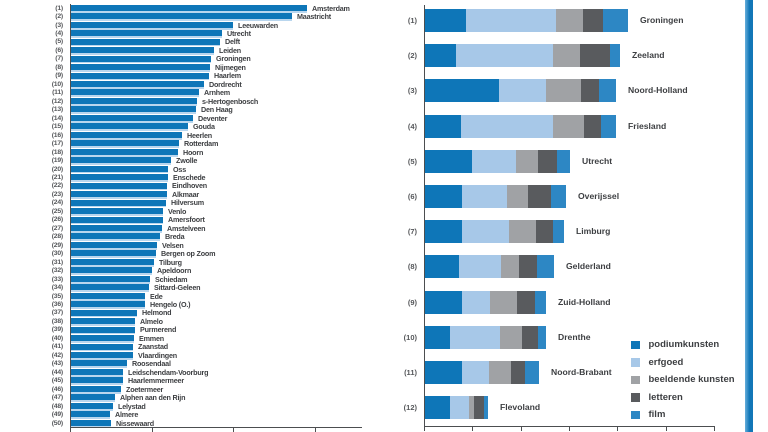 Image resolution: width=768 pixels, height=432 pixels. I want to click on legend-label: podiumkunsten, so click(684, 345).